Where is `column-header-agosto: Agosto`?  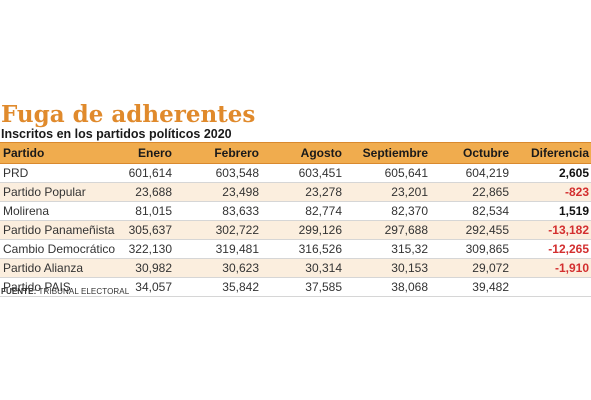
column-header-agosto: Agosto is located at coordinates (302, 153).